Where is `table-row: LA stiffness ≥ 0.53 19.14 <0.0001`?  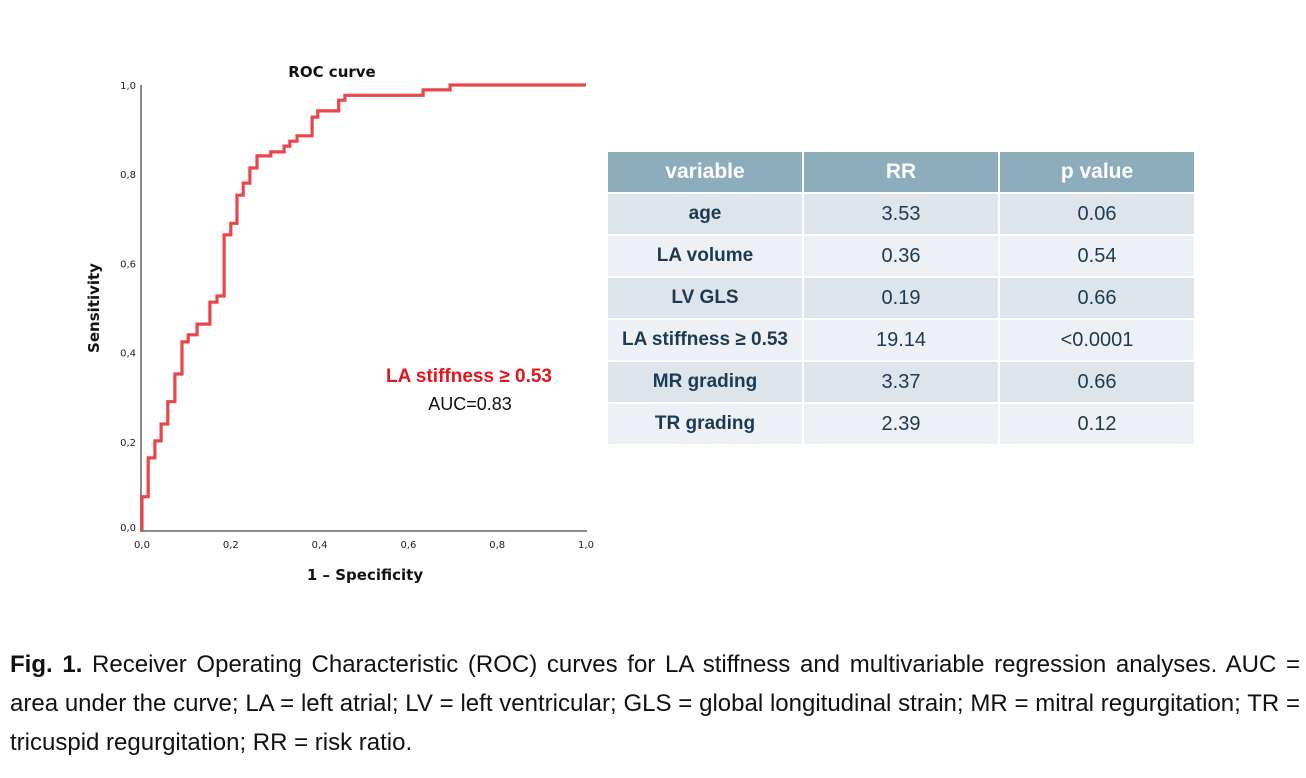 table-row: LA stiffness ≥ 0.53 19.14 <0.0001 is located at coordinates (901, 340).